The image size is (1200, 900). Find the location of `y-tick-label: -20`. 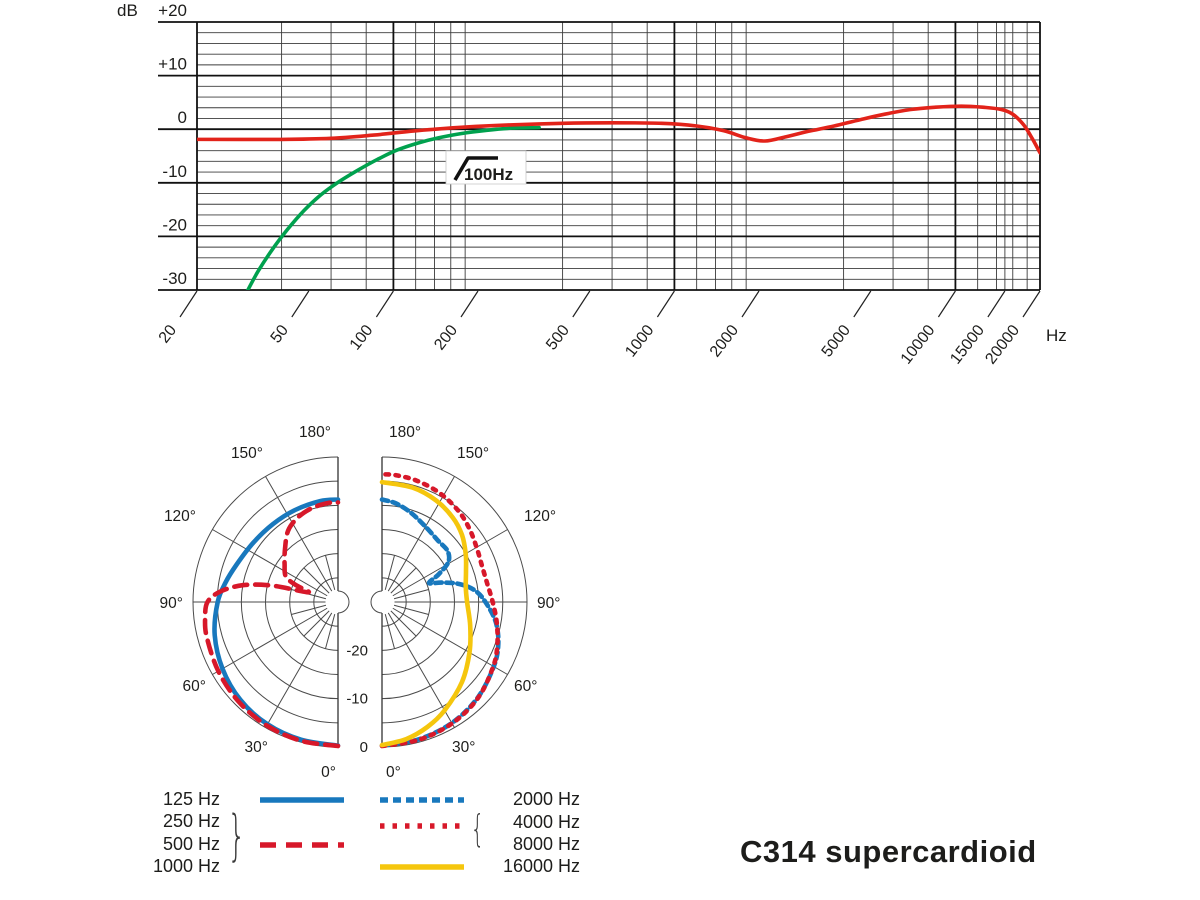

y-tick-label: -20 is located at coordinates (174, 224).